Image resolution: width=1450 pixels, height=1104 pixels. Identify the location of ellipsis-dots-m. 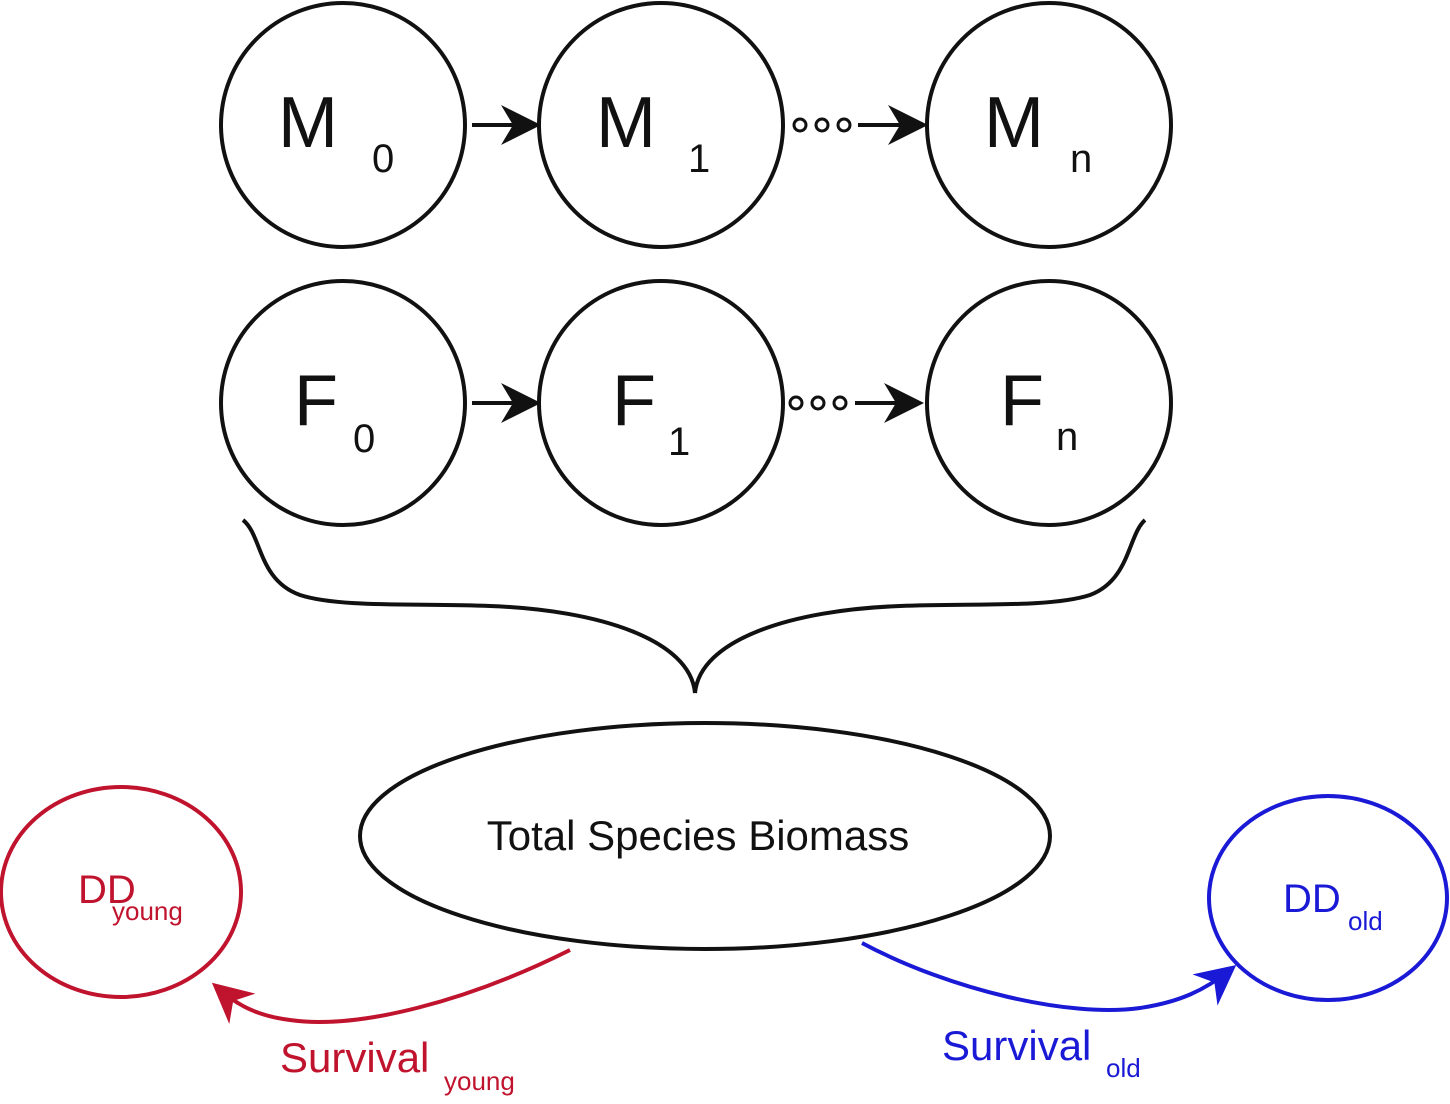
(822, 125).